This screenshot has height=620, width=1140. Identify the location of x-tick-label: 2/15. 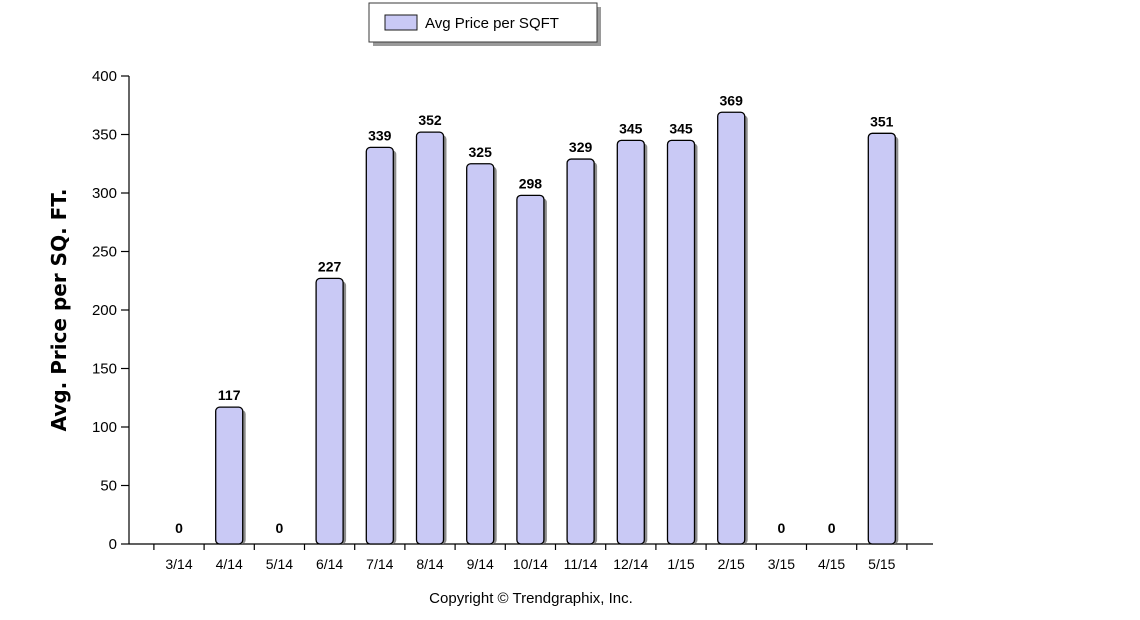
(731, 564).